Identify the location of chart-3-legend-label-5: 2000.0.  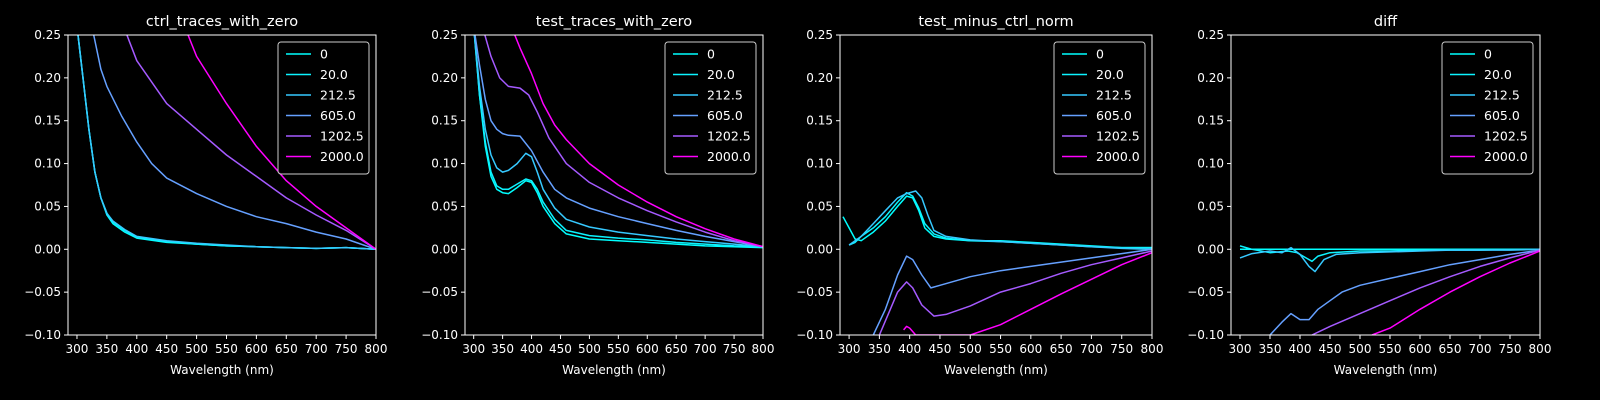
(1118, 156).